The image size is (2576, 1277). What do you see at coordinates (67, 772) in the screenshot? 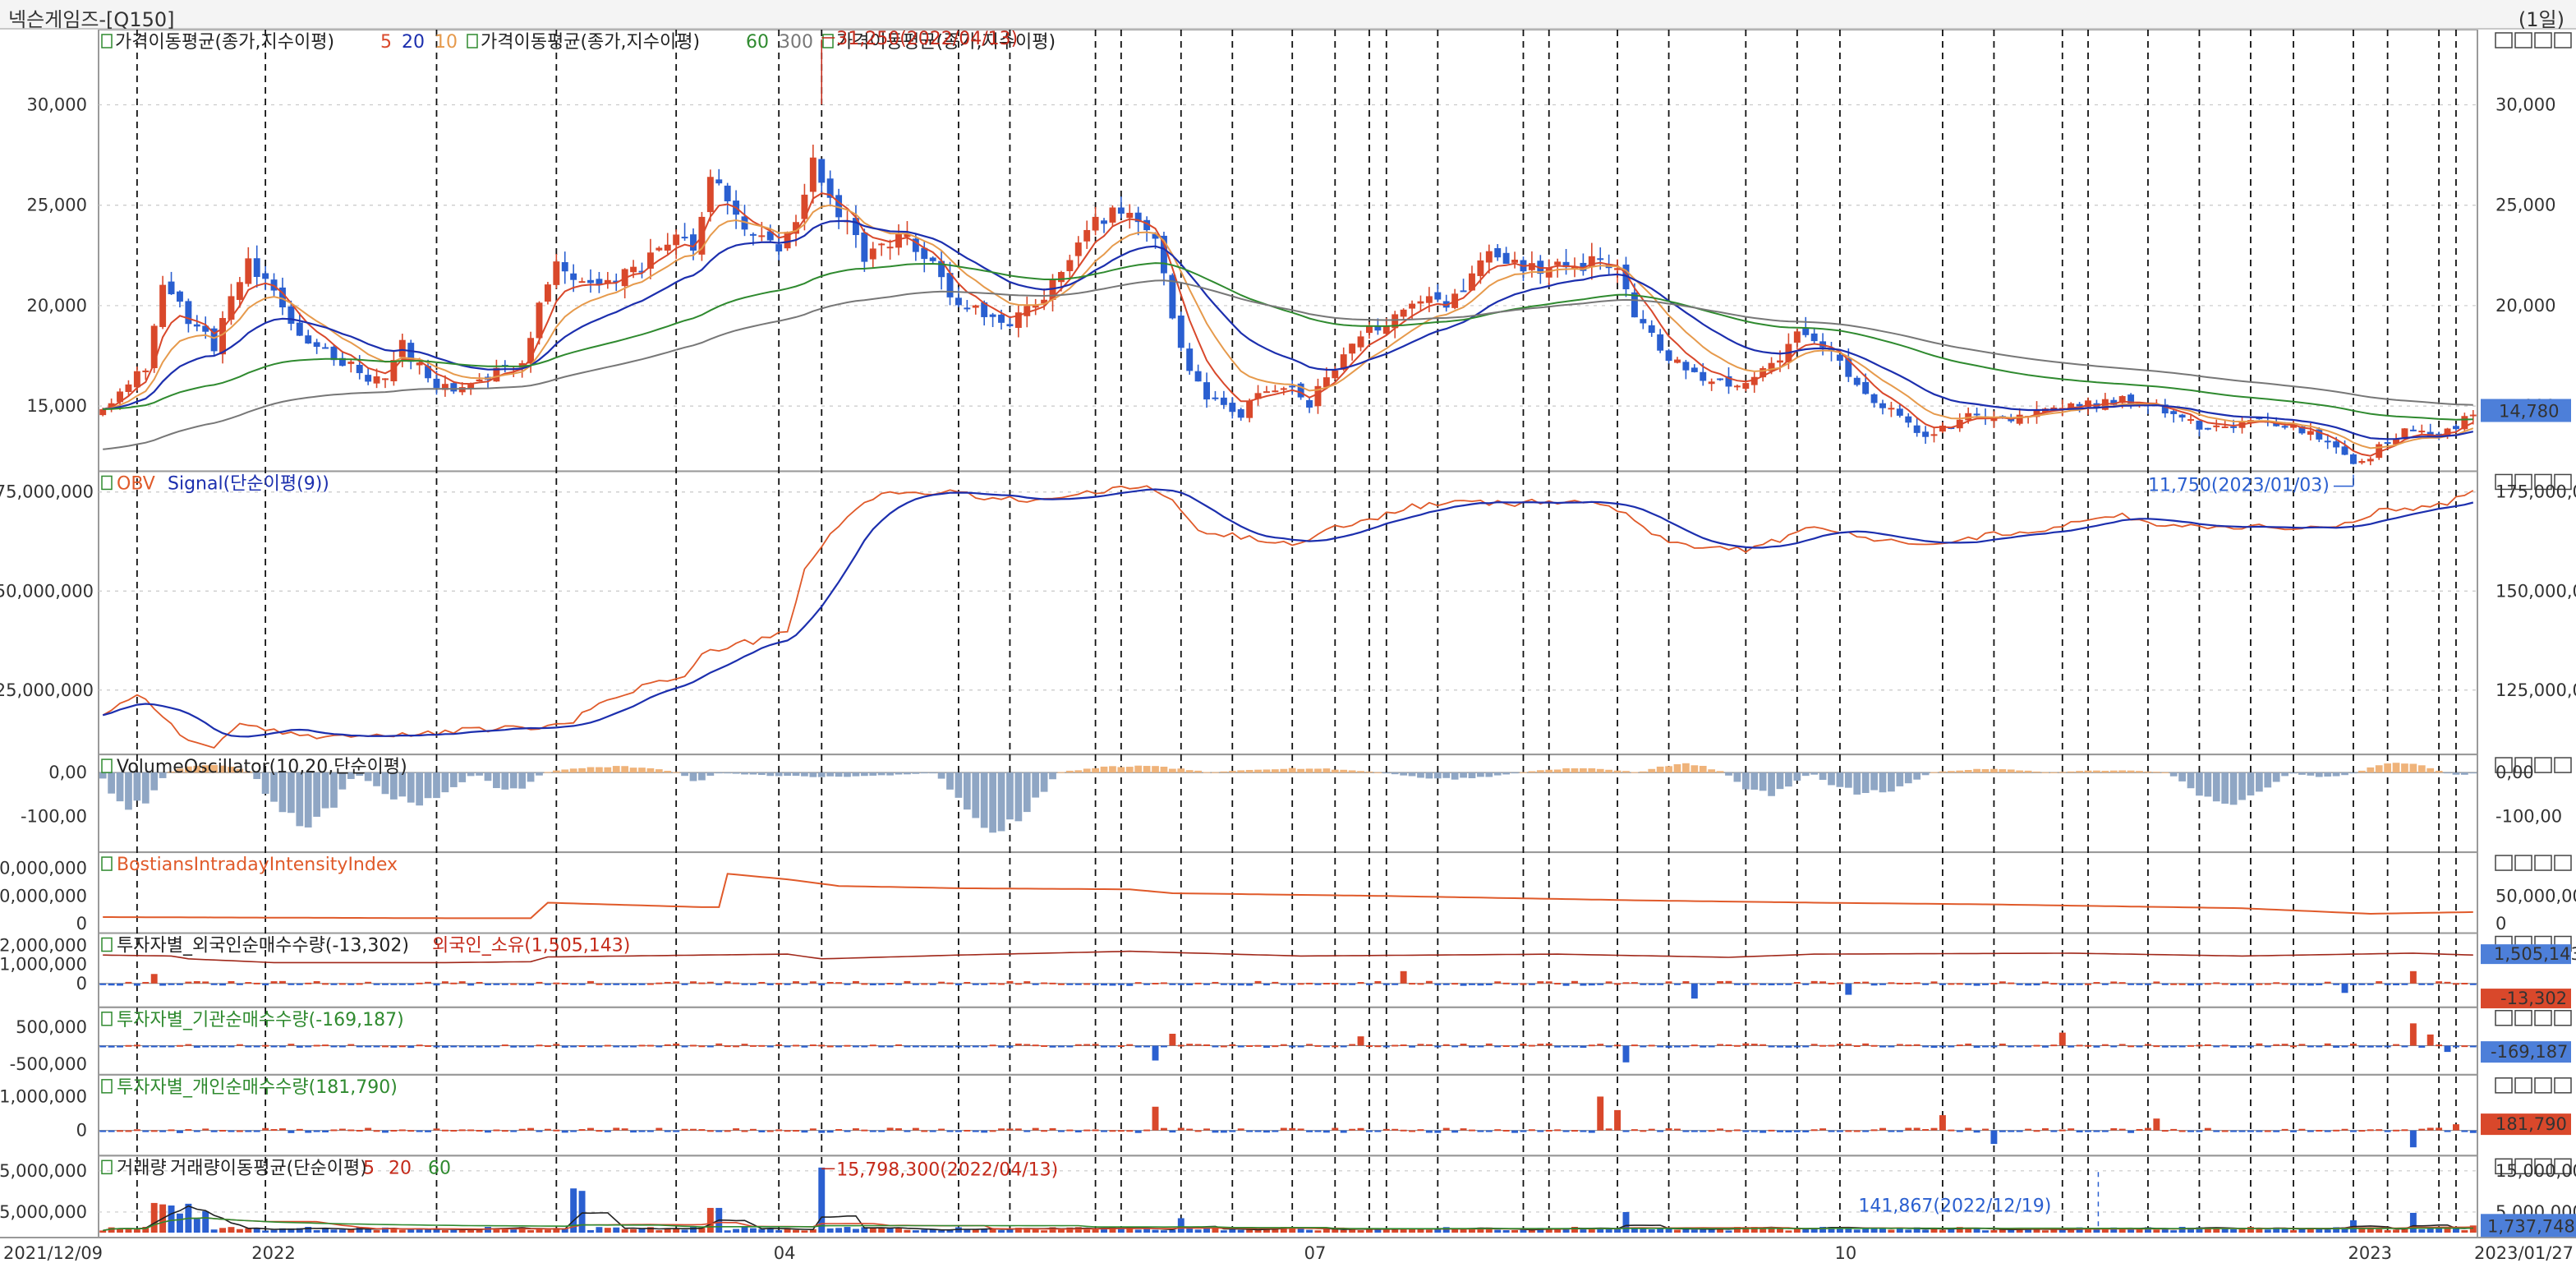
I see `vo-y-tick-left: 0,00` at bounding box center [67, 772].